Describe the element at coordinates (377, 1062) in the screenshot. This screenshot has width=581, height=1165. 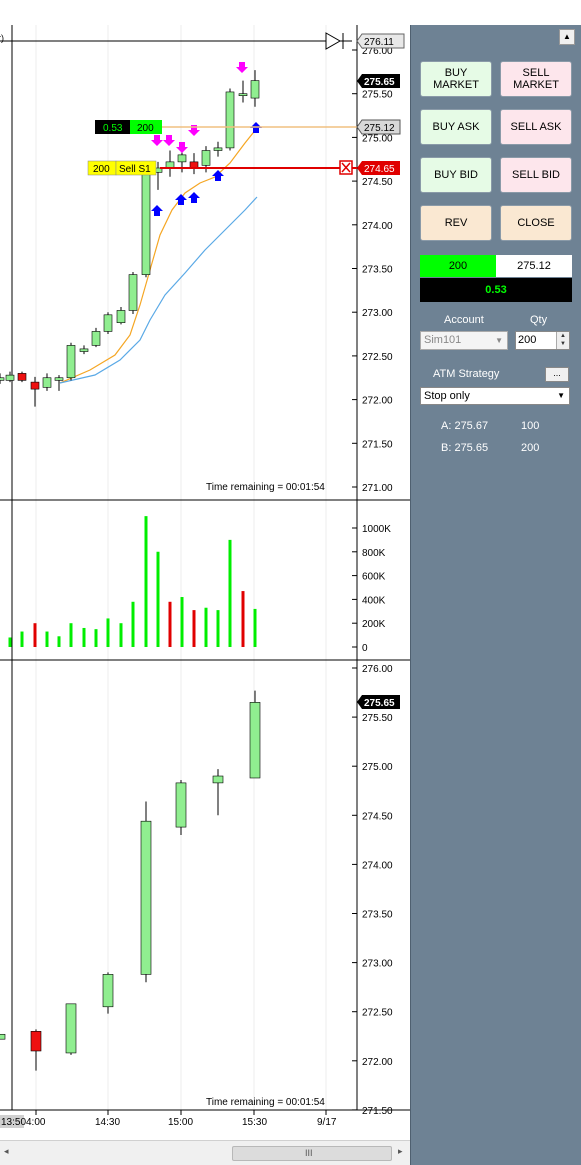
I see `lower-price-axis-label: 272.00` at that location.